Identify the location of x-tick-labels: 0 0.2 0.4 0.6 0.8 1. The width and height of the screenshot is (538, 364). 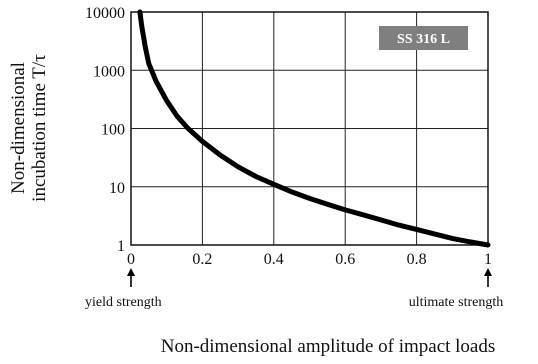
(309, 259).